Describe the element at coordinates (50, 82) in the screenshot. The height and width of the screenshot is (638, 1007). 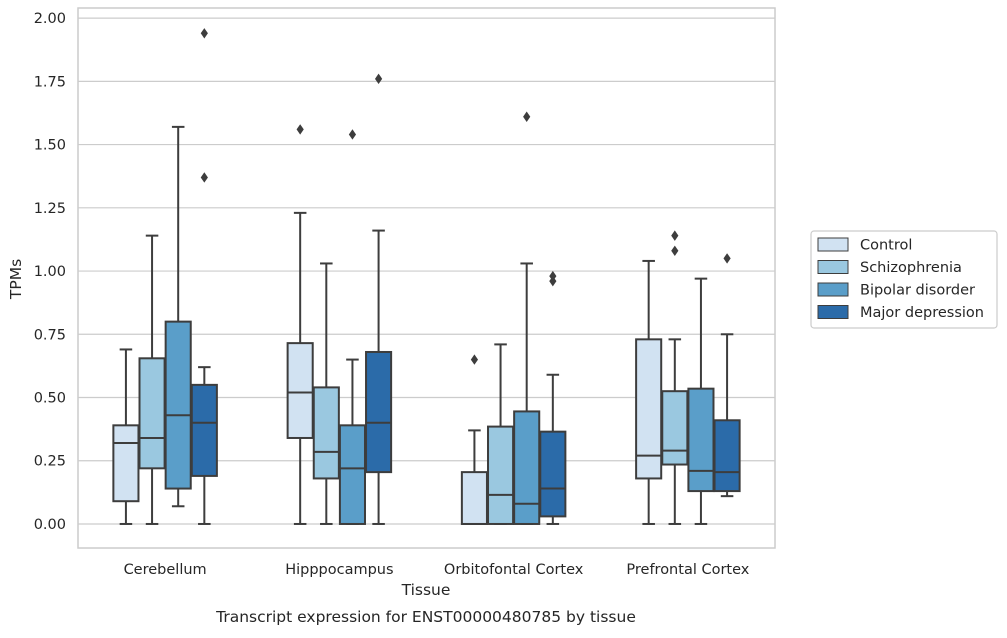
I see `y-tick-label: 1.75` at that location.